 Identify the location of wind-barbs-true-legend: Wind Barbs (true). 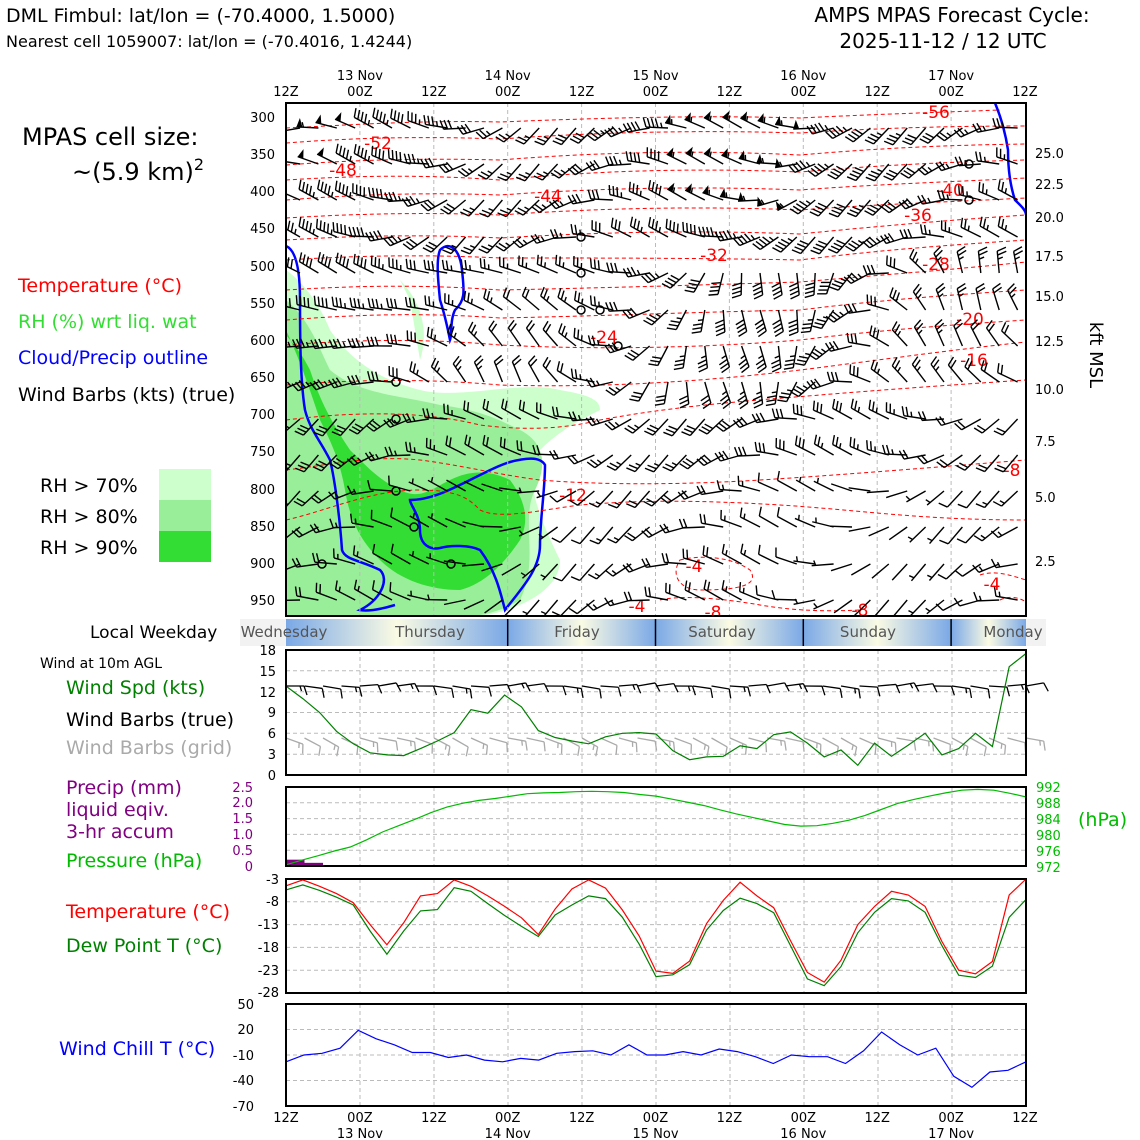
(150, 720).